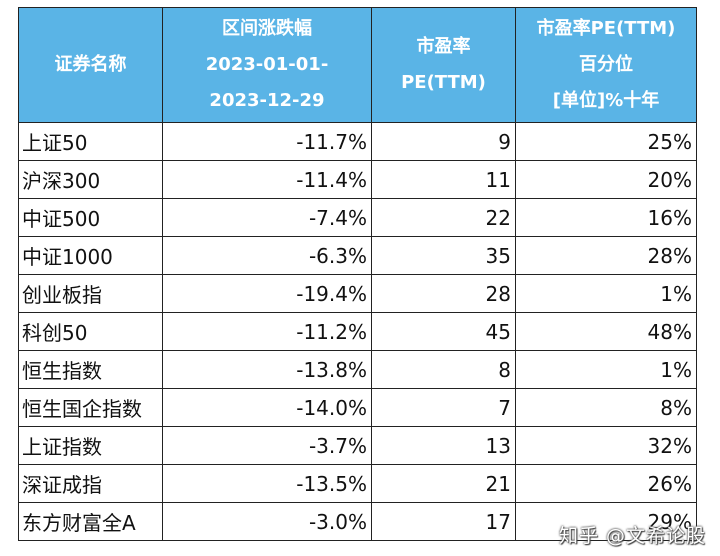 Image resolution: width=720 pixels, height=556 pixels. Describe the element at coordinates (90, 483) in the screenshot. I see `cell-security-name: 深证成指` at that location.